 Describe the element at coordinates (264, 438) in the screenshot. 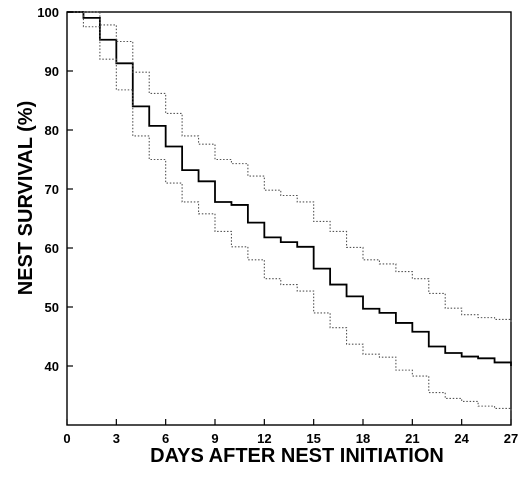

I see `x-tick-label: 12` at that location.